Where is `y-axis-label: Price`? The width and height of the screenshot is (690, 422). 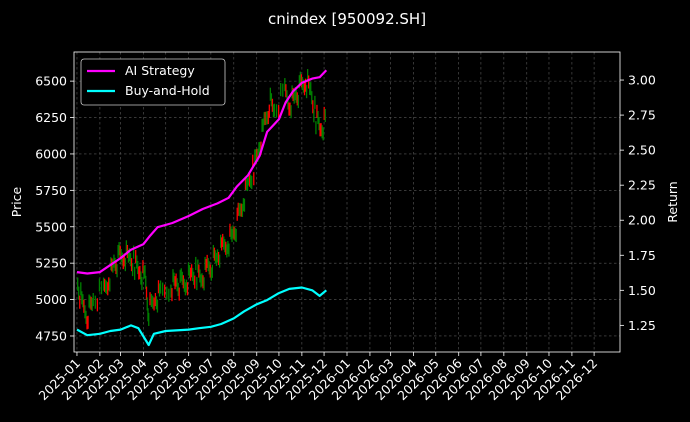 y-axis-label: Price is located at coordinates (16, 201).